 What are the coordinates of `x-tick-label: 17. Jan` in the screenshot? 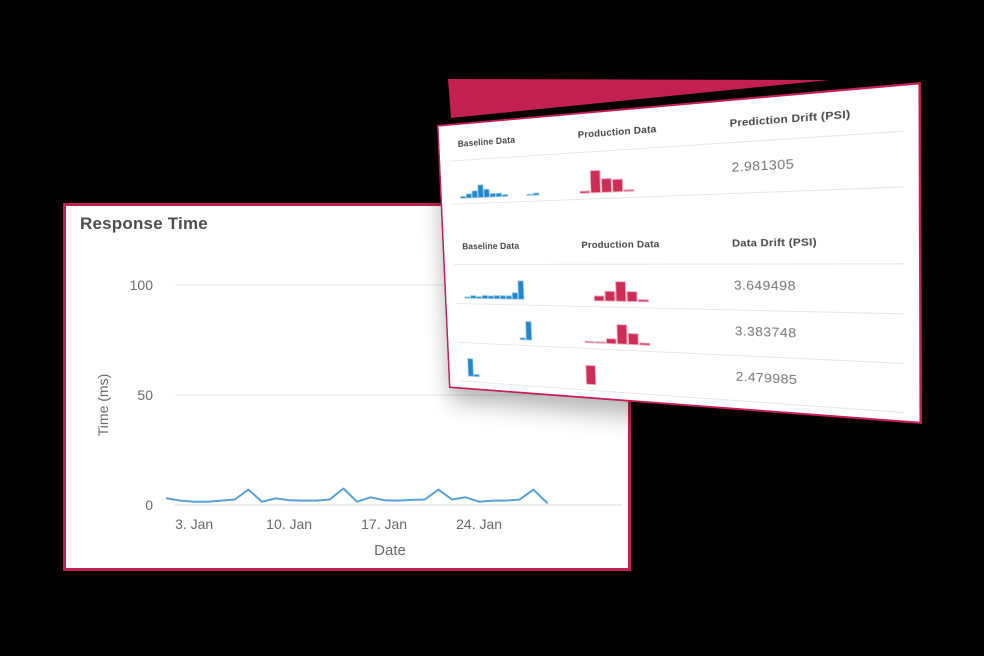 It's located at (384, 524).